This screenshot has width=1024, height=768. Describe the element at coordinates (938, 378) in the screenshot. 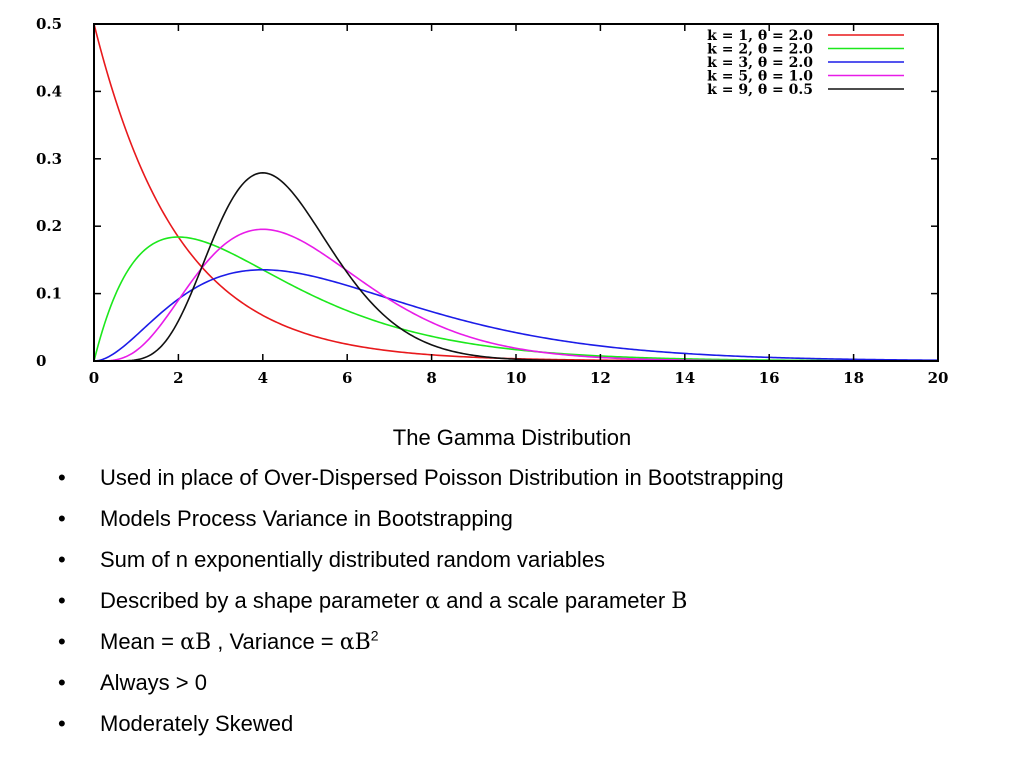

I see `x-tick-label: 20` at that location.